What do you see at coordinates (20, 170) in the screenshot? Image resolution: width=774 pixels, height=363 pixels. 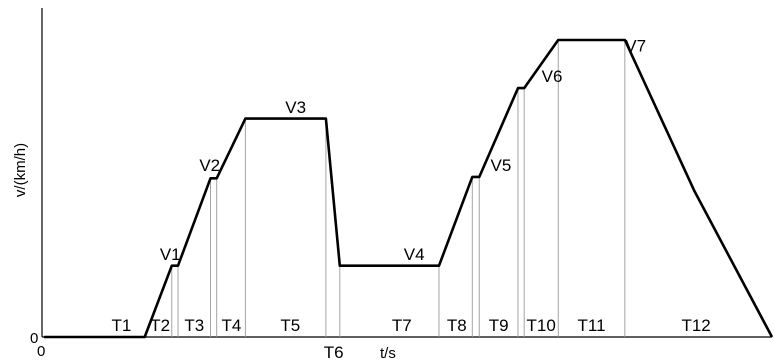 I see `y-axis-label: v/(km/h)` at bounding box center [20, 170].